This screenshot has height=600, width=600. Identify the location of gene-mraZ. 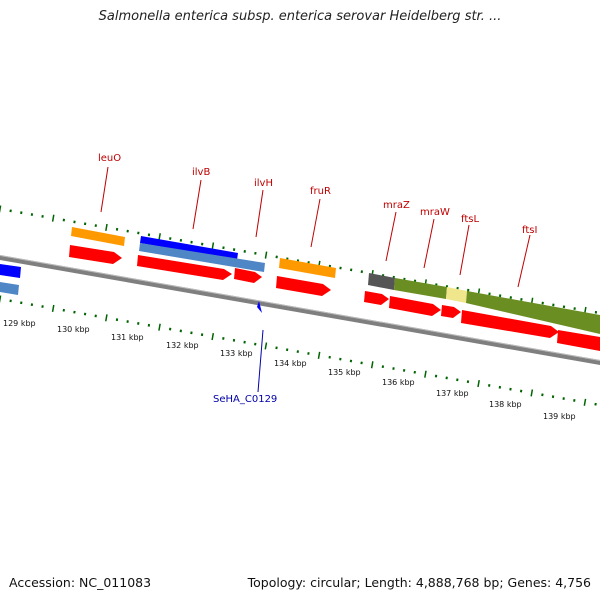
(381, 281).